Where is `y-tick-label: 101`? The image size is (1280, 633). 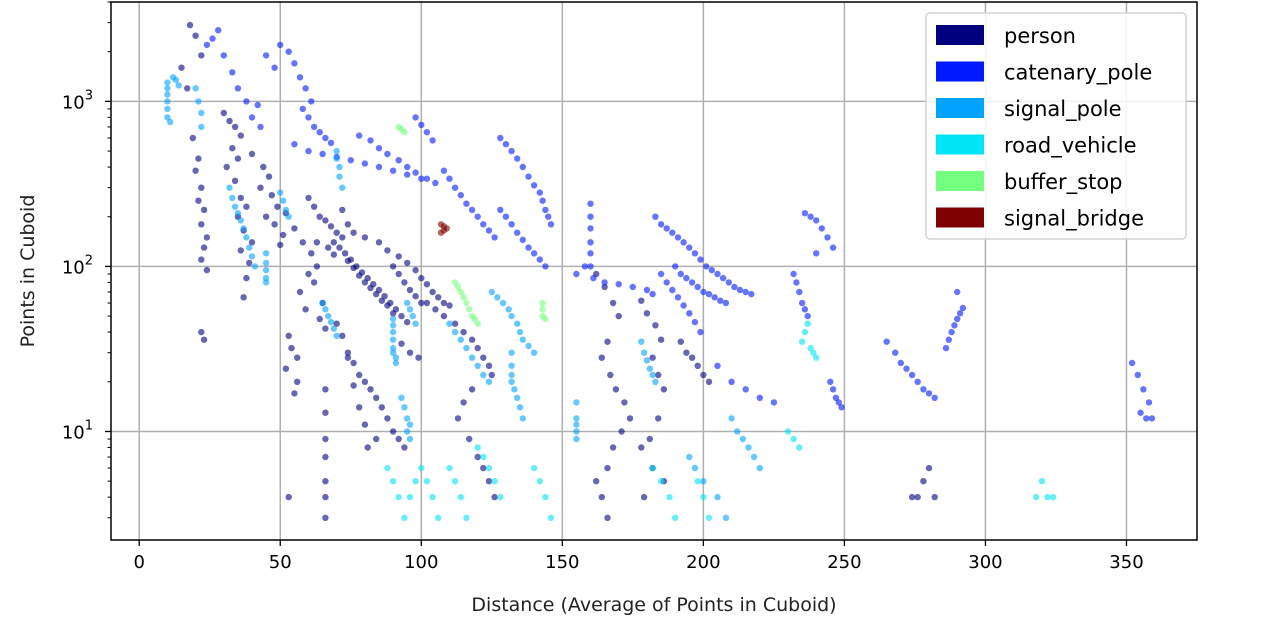 y-tick-label: 101 is located at coordinates (77, 430).